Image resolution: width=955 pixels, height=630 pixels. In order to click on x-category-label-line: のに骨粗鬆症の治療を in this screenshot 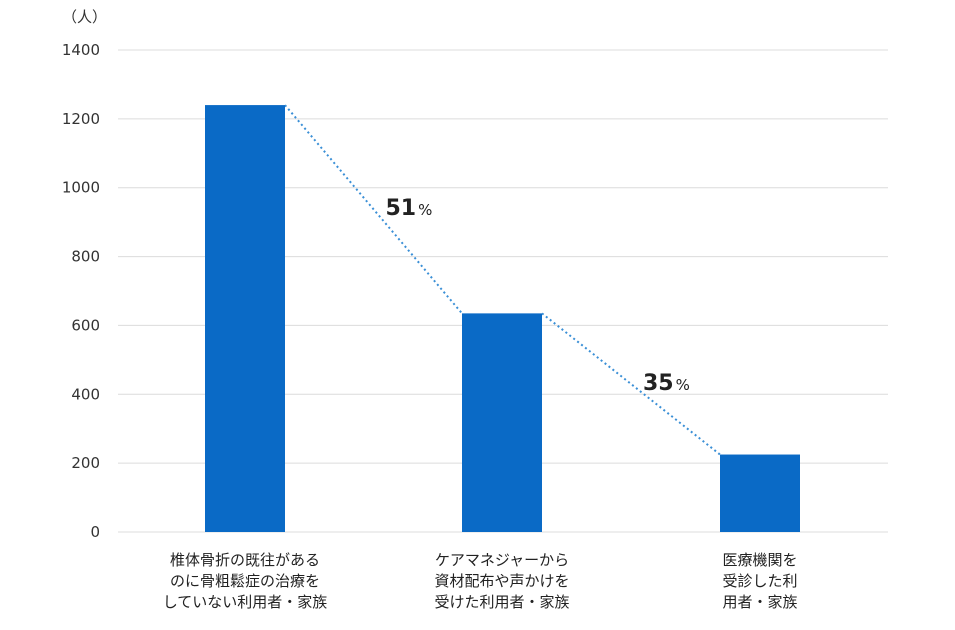, I will do `click(245, 581)`.